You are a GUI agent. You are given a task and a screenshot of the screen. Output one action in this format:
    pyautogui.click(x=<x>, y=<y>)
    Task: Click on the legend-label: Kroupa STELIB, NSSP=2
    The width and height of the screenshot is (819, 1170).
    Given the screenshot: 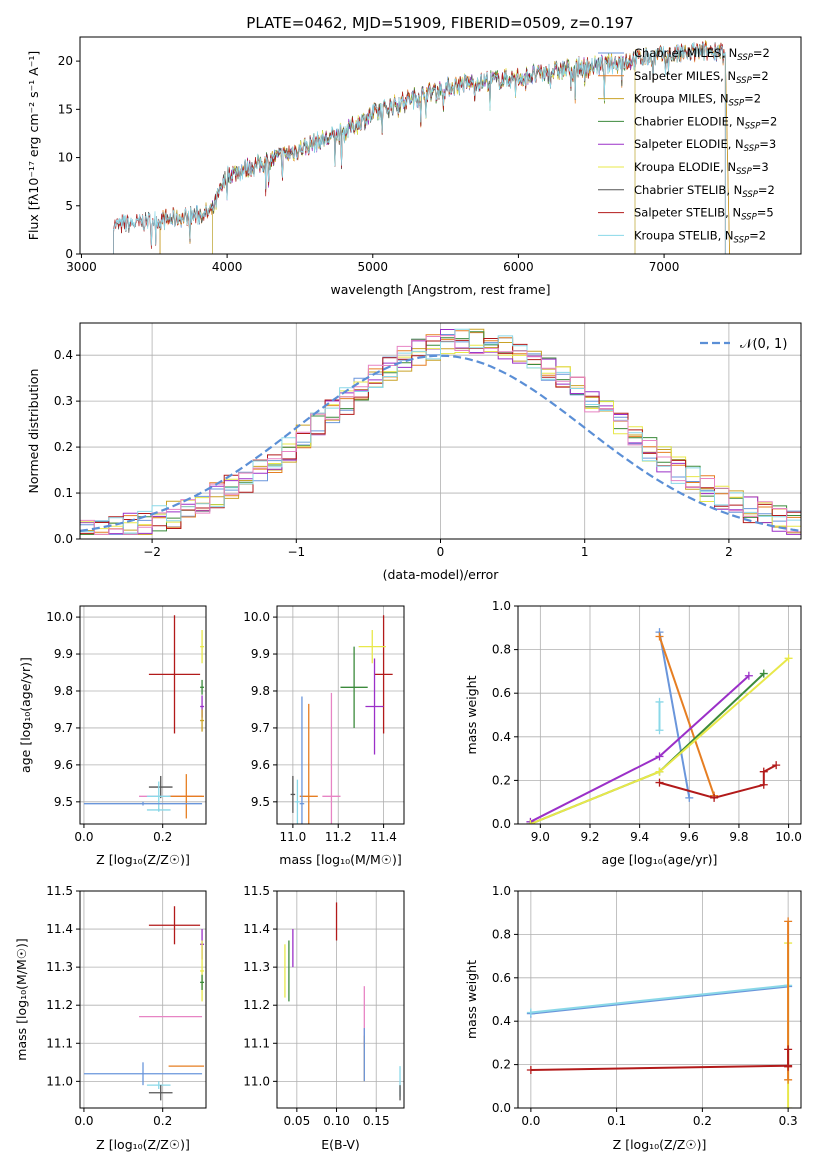 What is the action you would take?
    pyautogui.click(x=700, y=236)
    